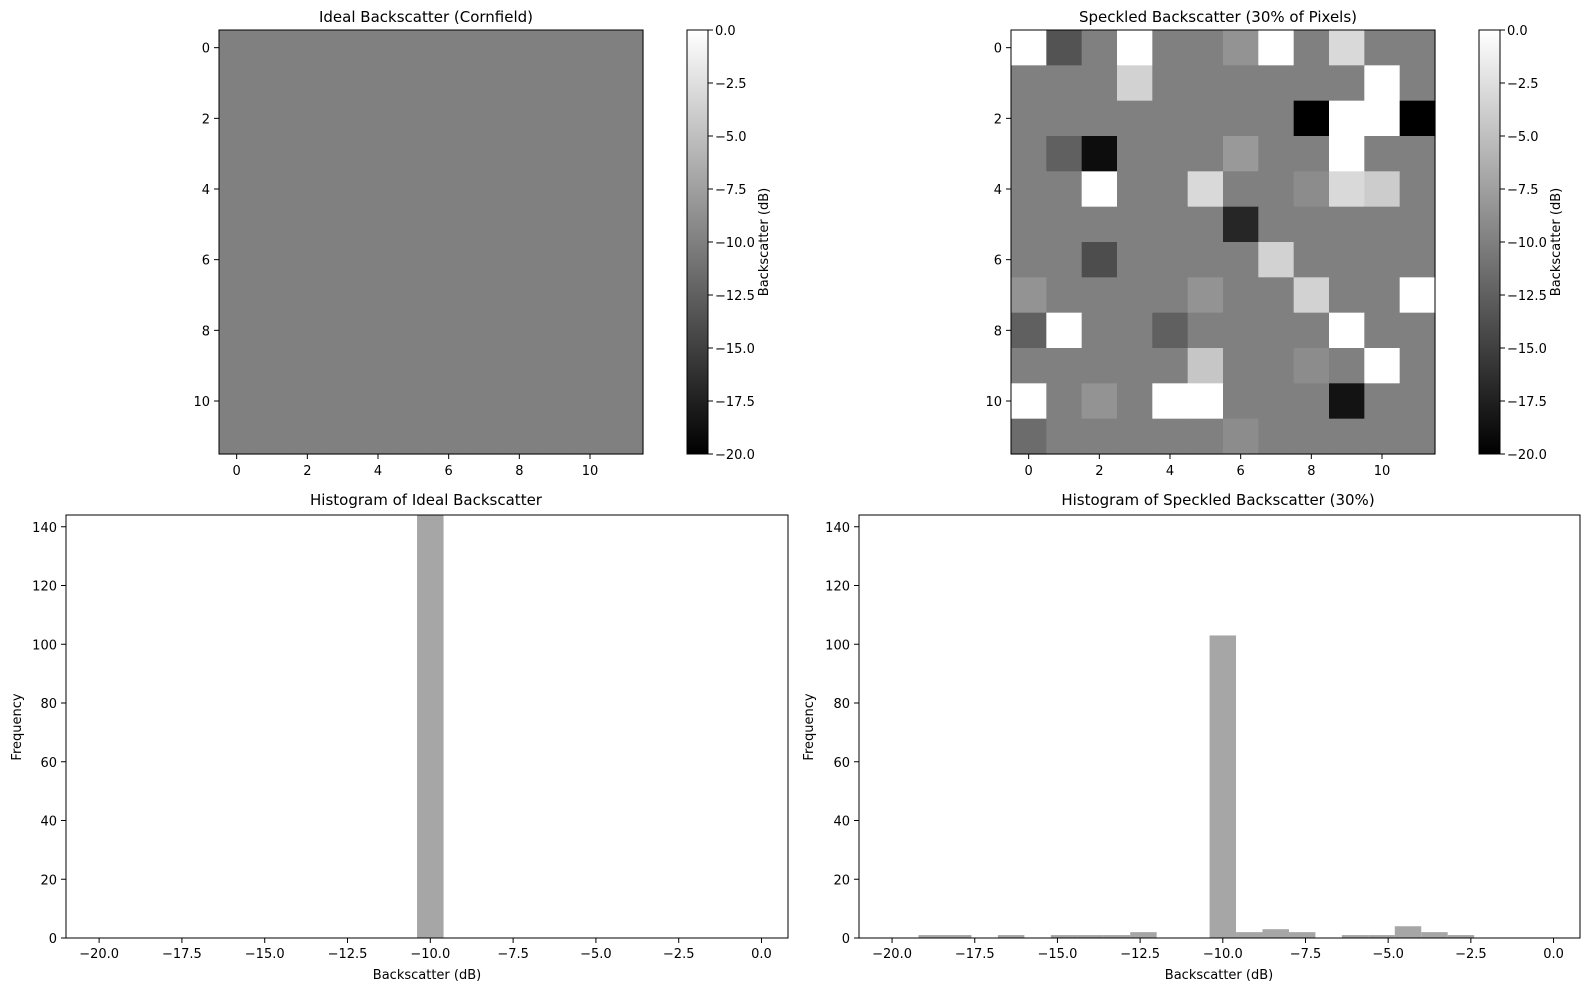  What do you see at coordinates (430, 726) in the screenshot?
I see `ideal-histogram-bars` at bounding box center [430, 726].